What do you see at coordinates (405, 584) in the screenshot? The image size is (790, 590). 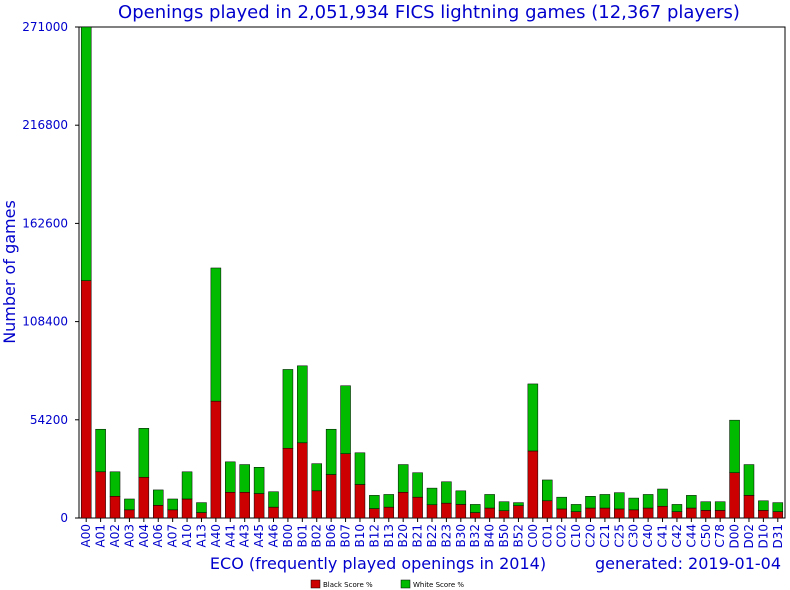 I see `legend-swatch-white` at bounding box center [405, 584].